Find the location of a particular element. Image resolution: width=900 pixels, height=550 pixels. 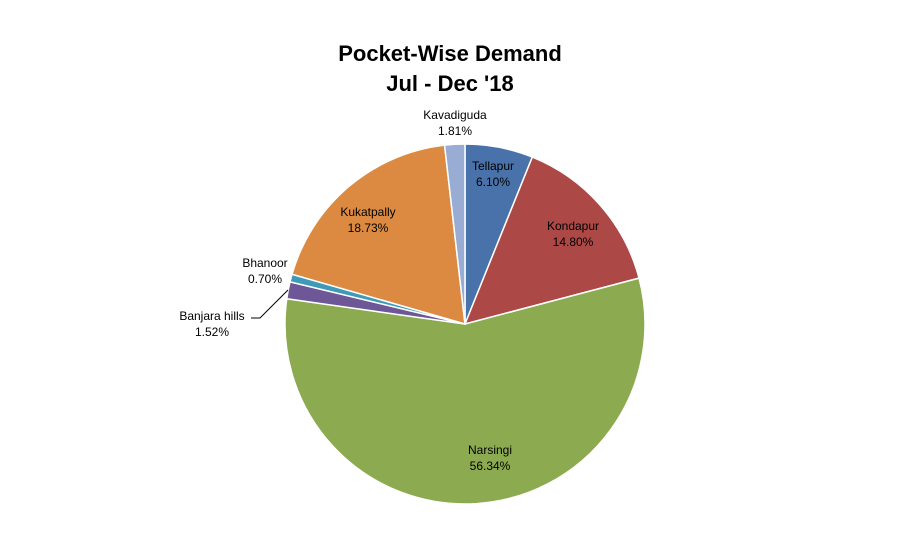

chart-title-line2: Jul - Dec '18 is located at coordinates (450, 83).